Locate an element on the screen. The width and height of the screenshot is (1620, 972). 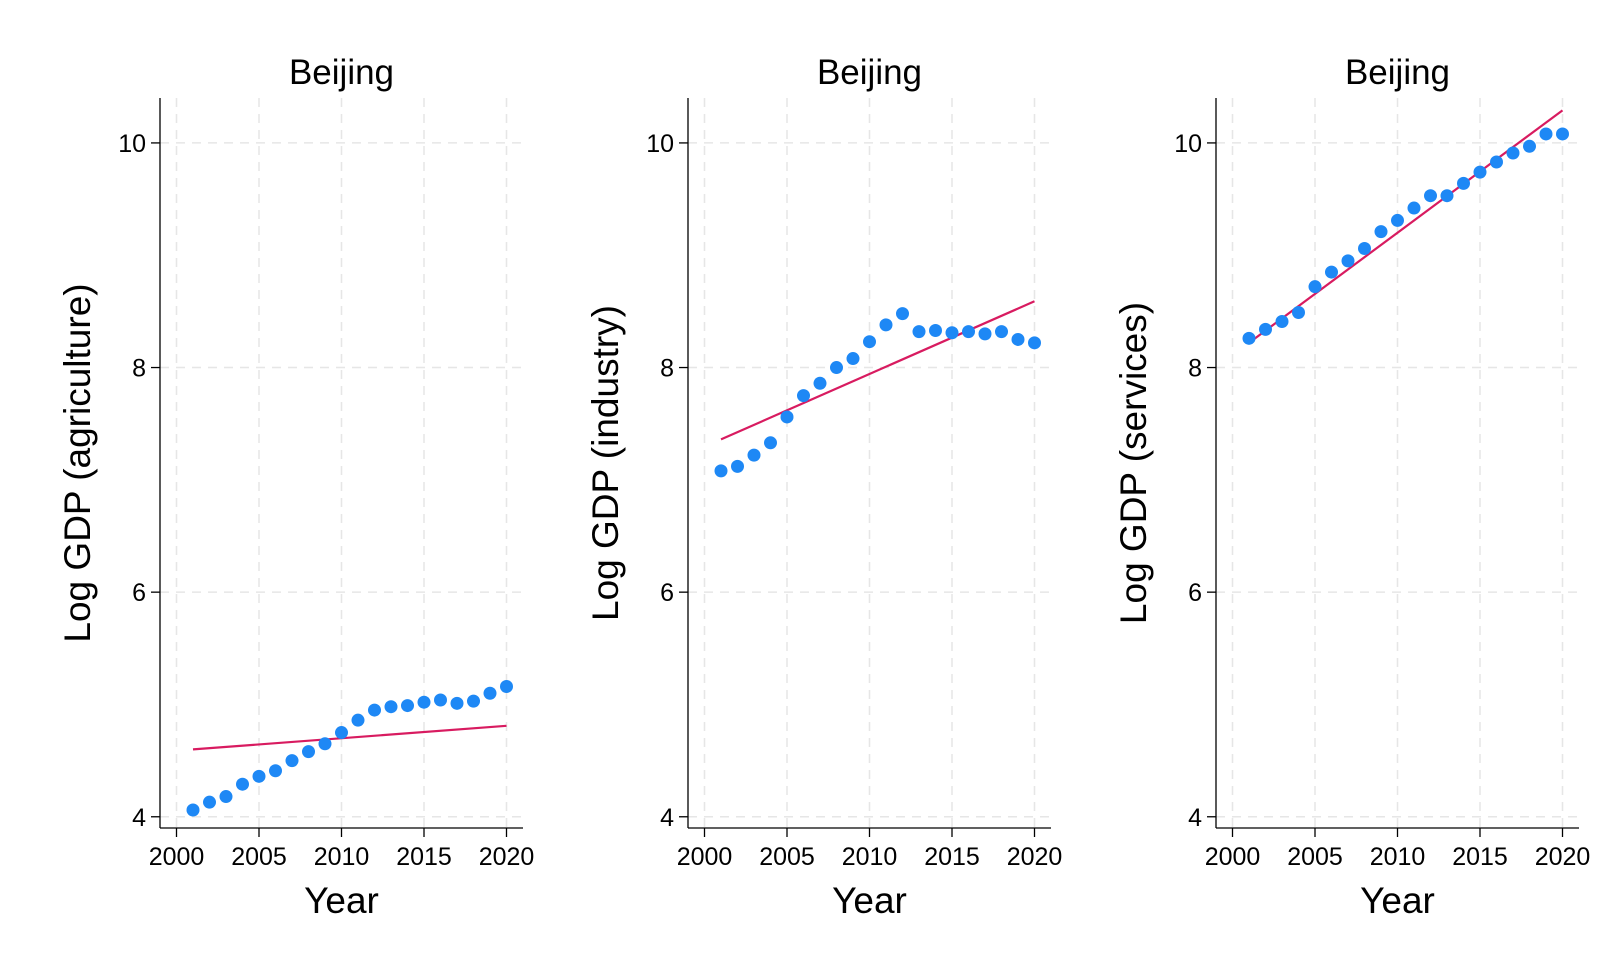
y-axis-label: Log GDP (services) is located at coordinates (1133, 463).